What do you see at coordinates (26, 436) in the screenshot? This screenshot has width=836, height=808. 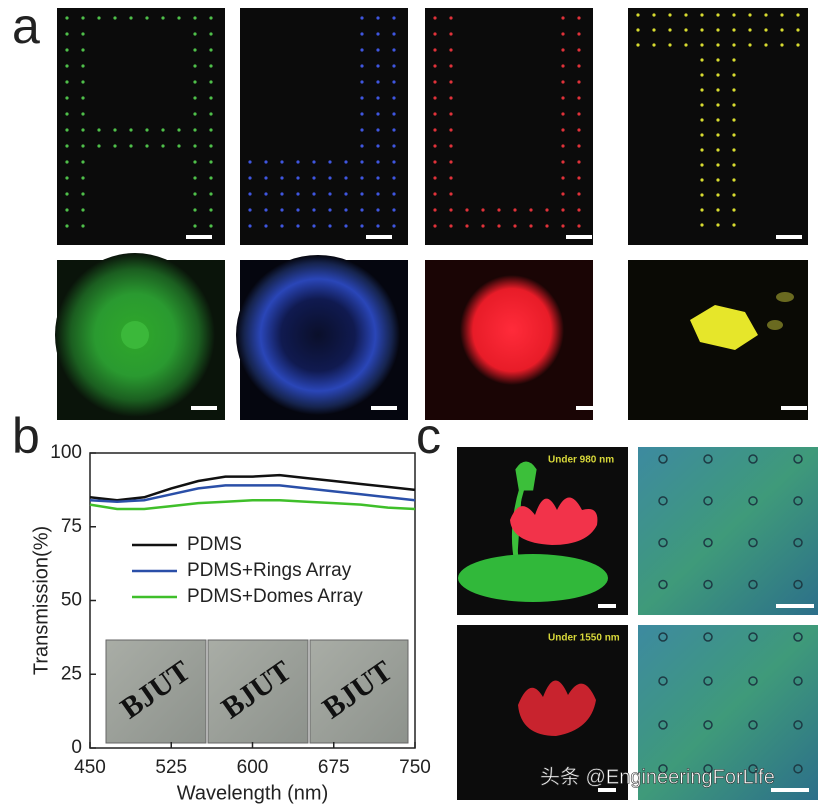 I see `panel-label: b` at bounding box center [26, 436].